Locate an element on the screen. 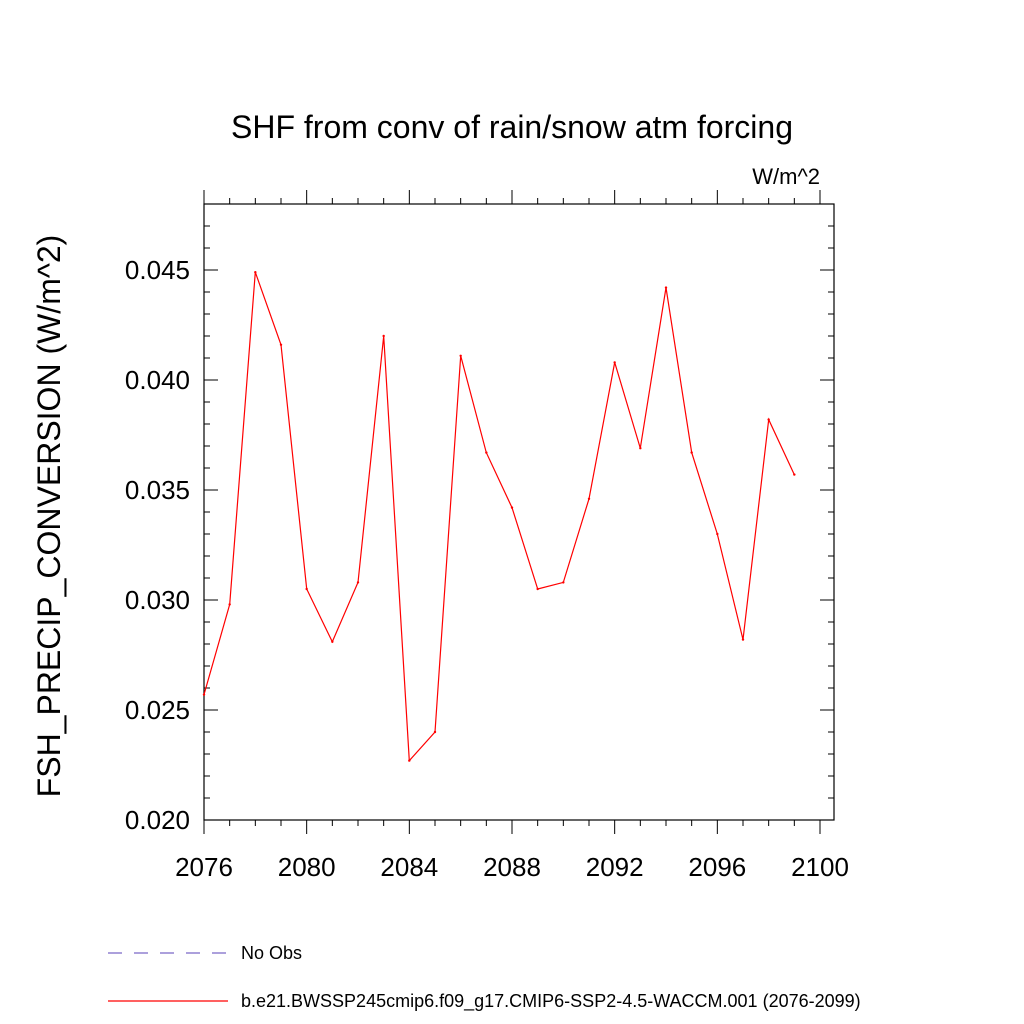 The height and width of the screenshot is (1024, 1024). x-tick-label: 2076 is located at coordinates (204, 867).